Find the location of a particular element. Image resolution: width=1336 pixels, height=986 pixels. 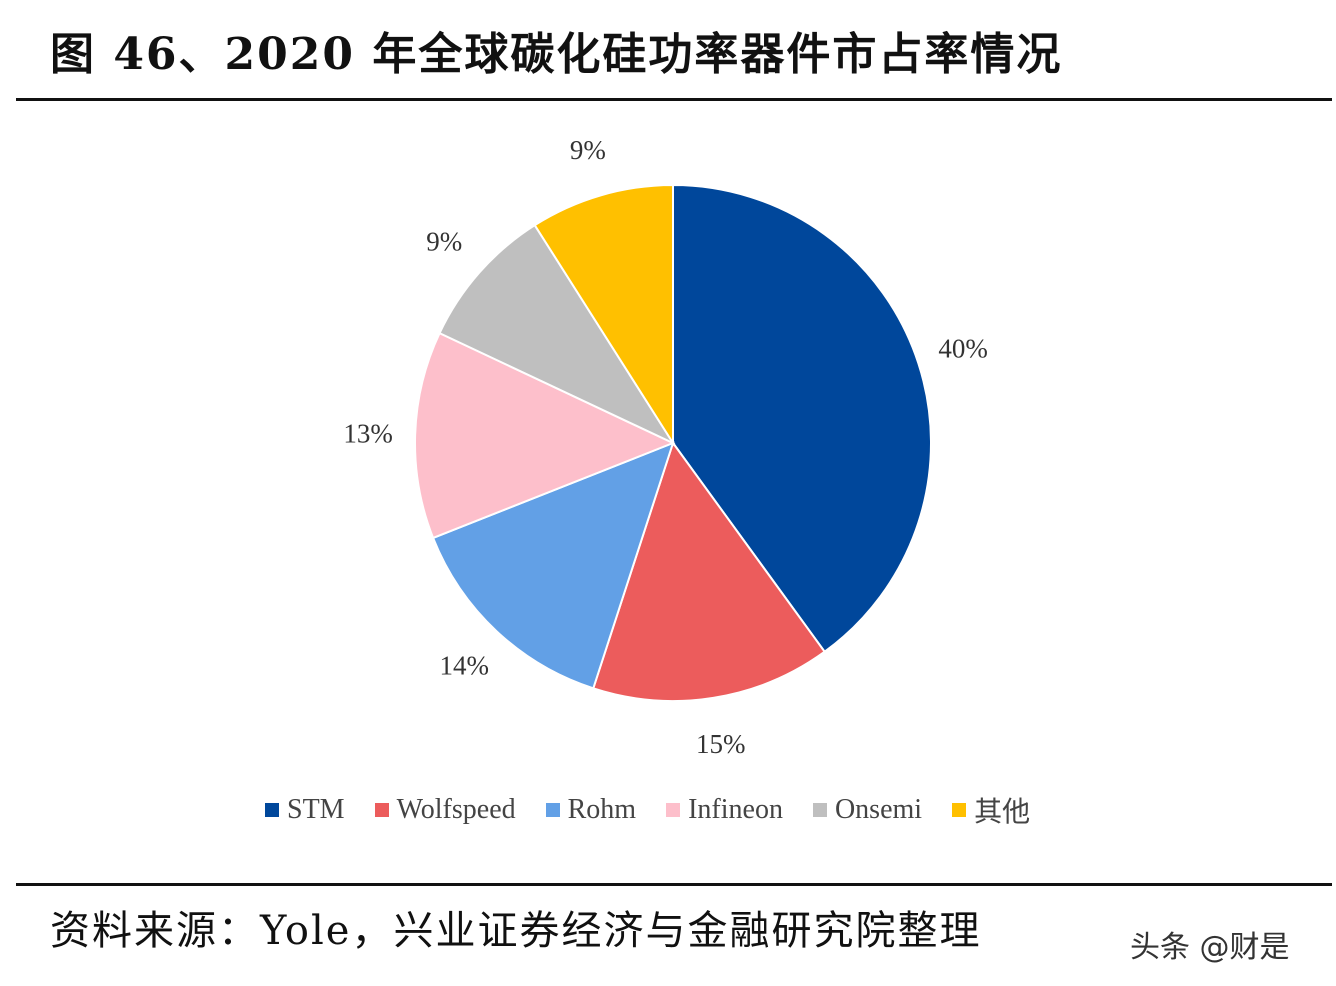

title-divider is located at coordinates (674, 99).